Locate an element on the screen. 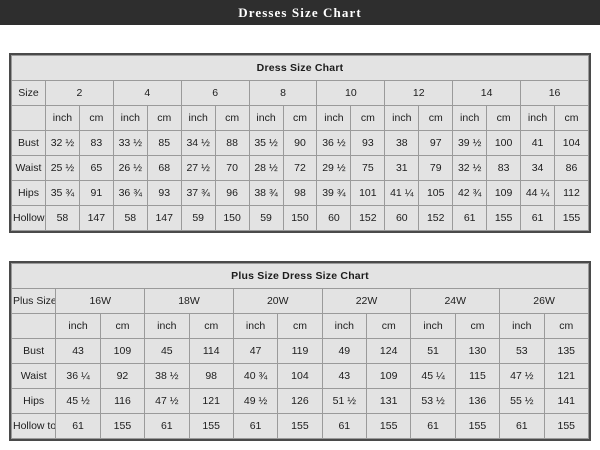 The image size is (600, 450). size-header-2: 2 is located at coordinates (79, 93).